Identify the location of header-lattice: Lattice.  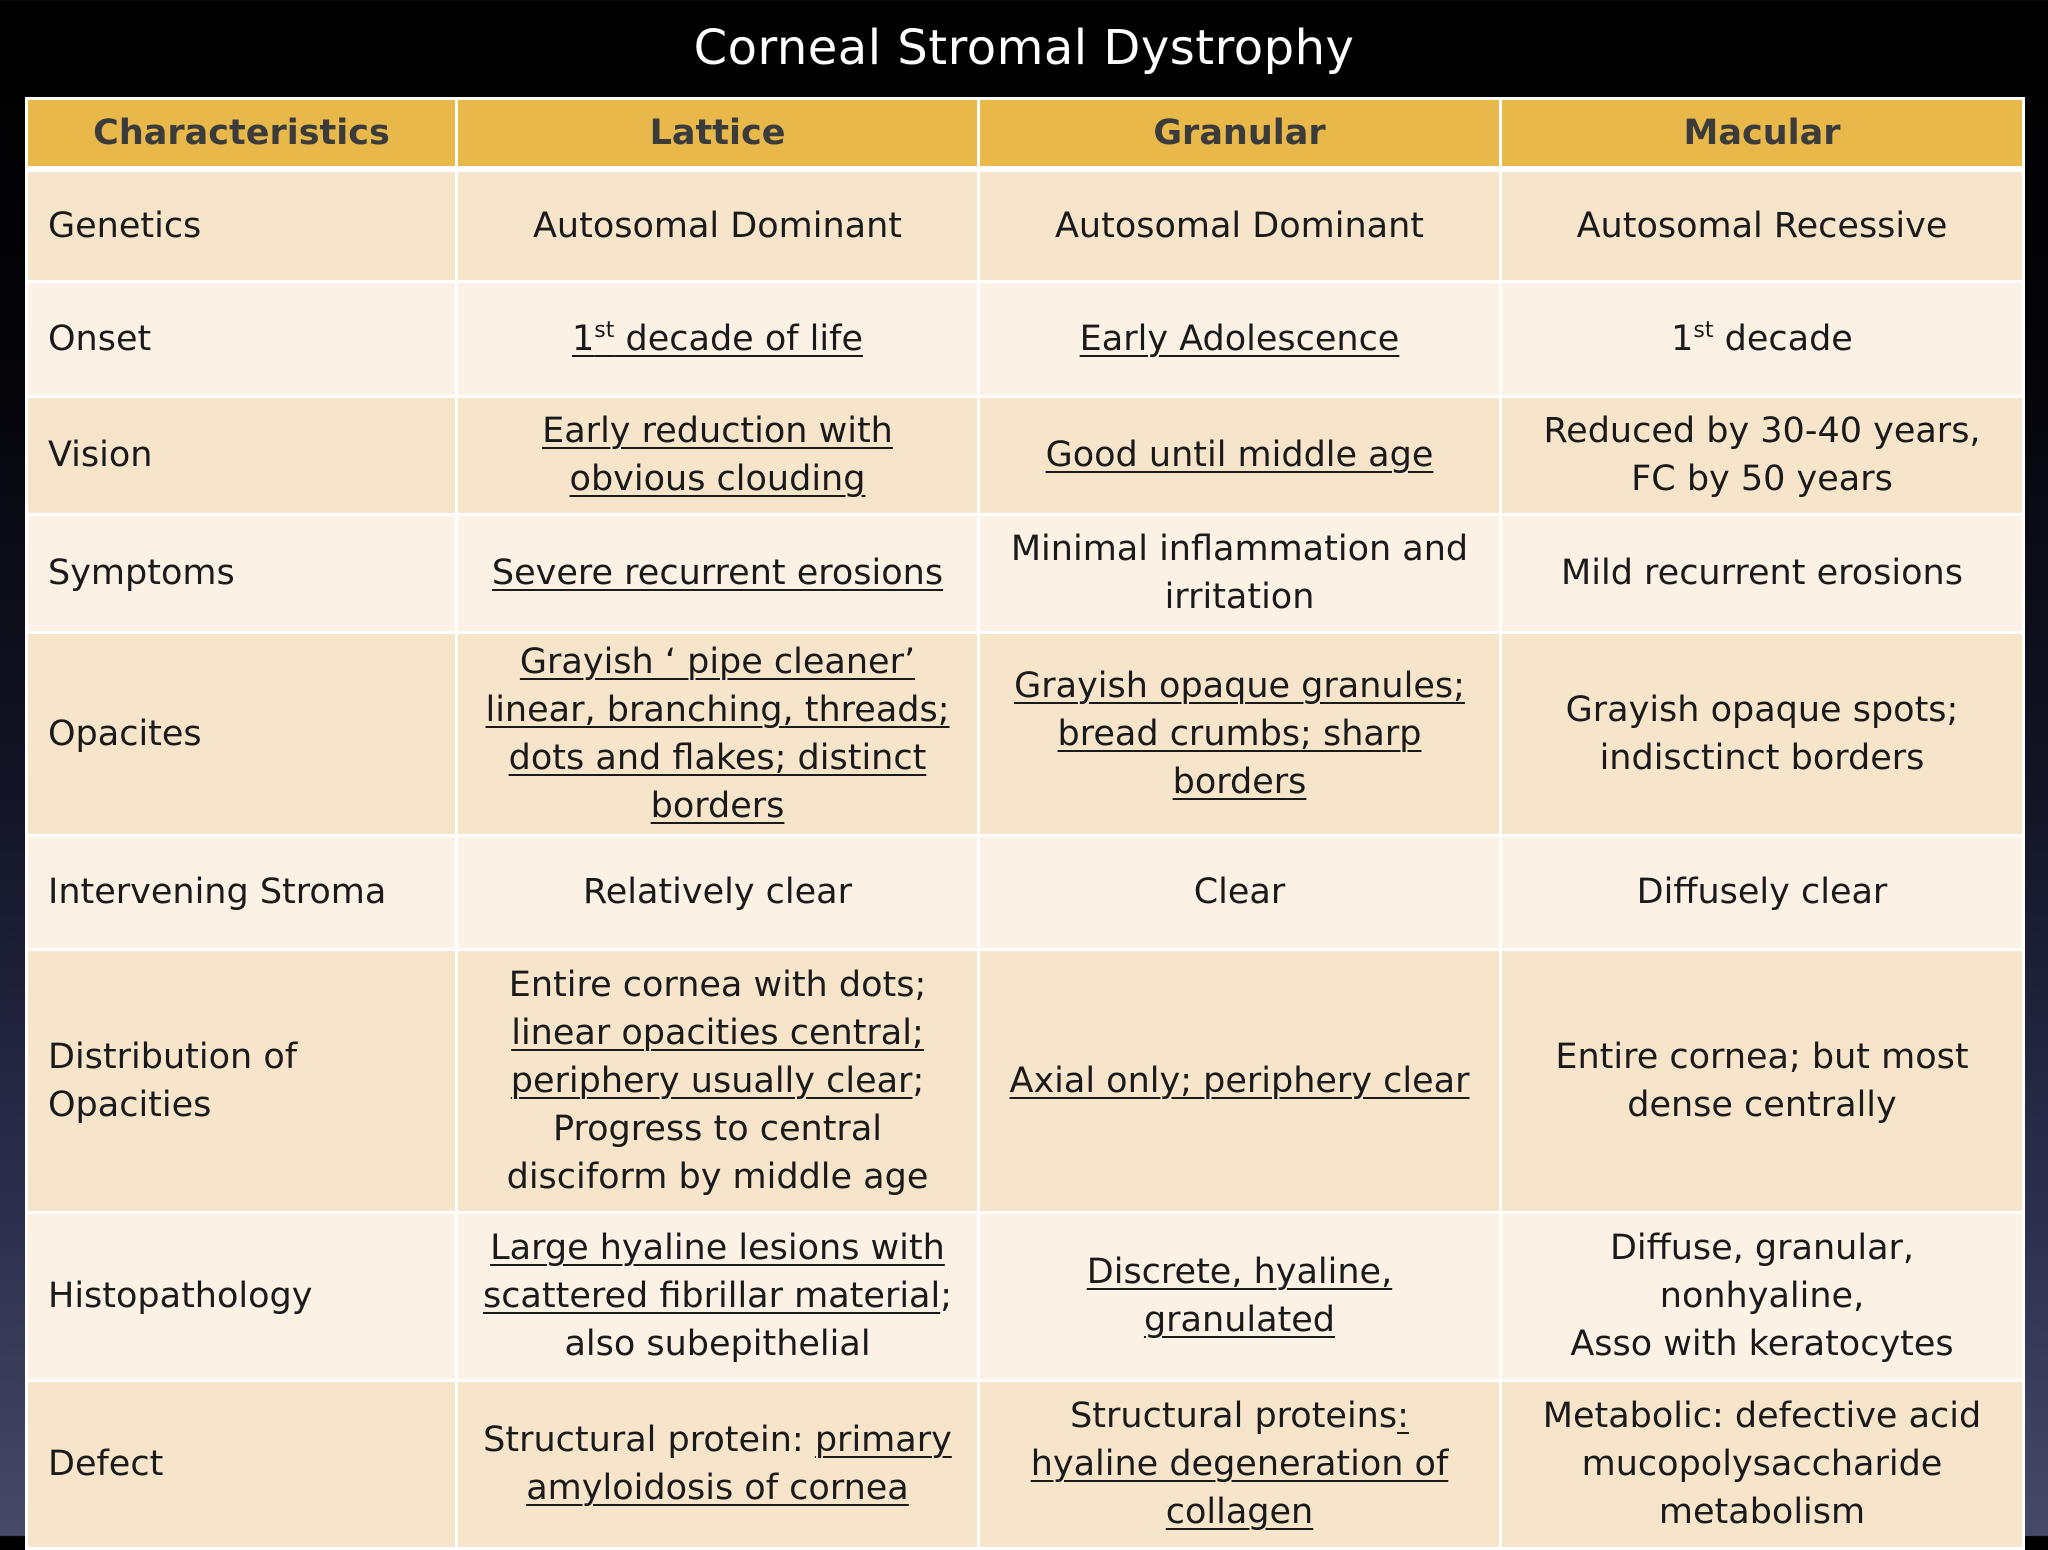
(717, 134).